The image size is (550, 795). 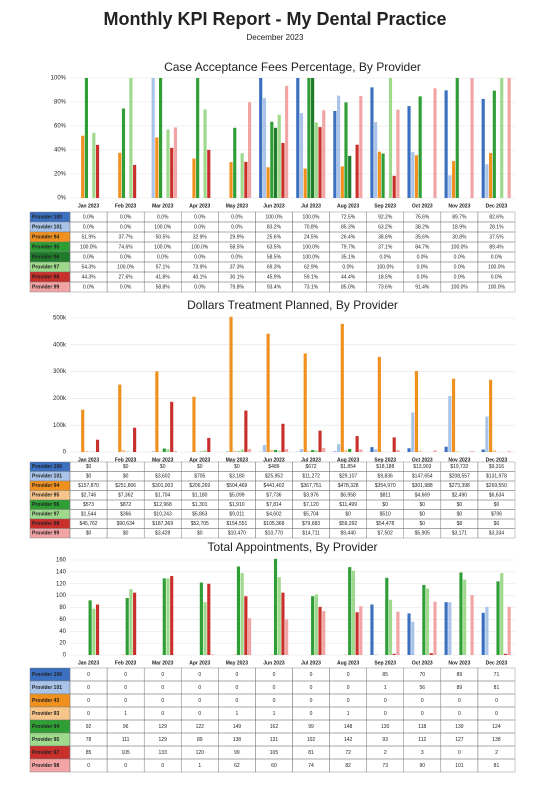 What do you see at coordinates (163, 237) in the screenshot?
I see `table-value: 50.5%` at bounding box center [163, 237].